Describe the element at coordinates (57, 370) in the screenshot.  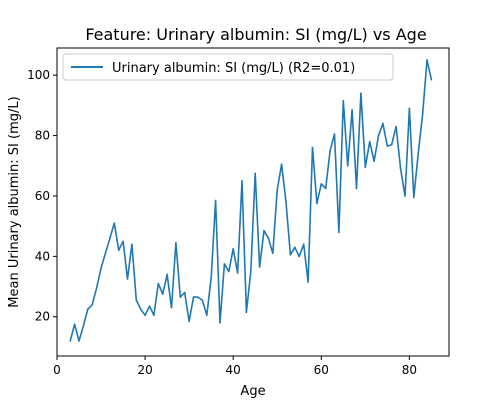
I see `x-tick-label: 0` at that location.